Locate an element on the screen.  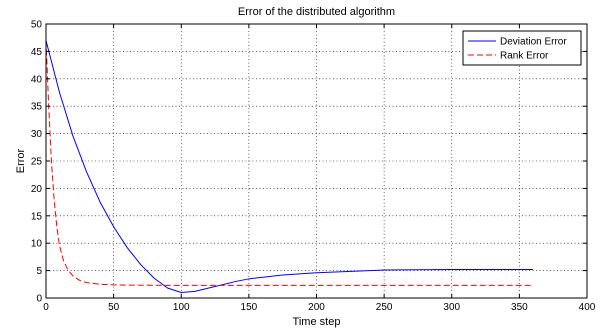
x-tick-label: 250 is located at coordinates (384, 307).